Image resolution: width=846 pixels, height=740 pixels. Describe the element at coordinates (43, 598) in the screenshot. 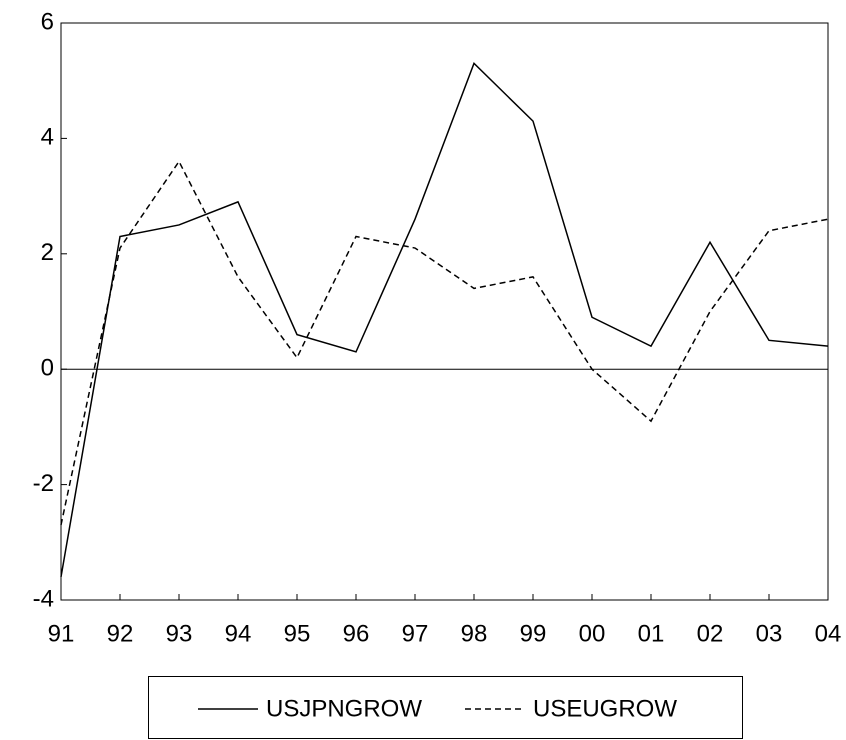

I see `y-tick-label: -4` at that location.